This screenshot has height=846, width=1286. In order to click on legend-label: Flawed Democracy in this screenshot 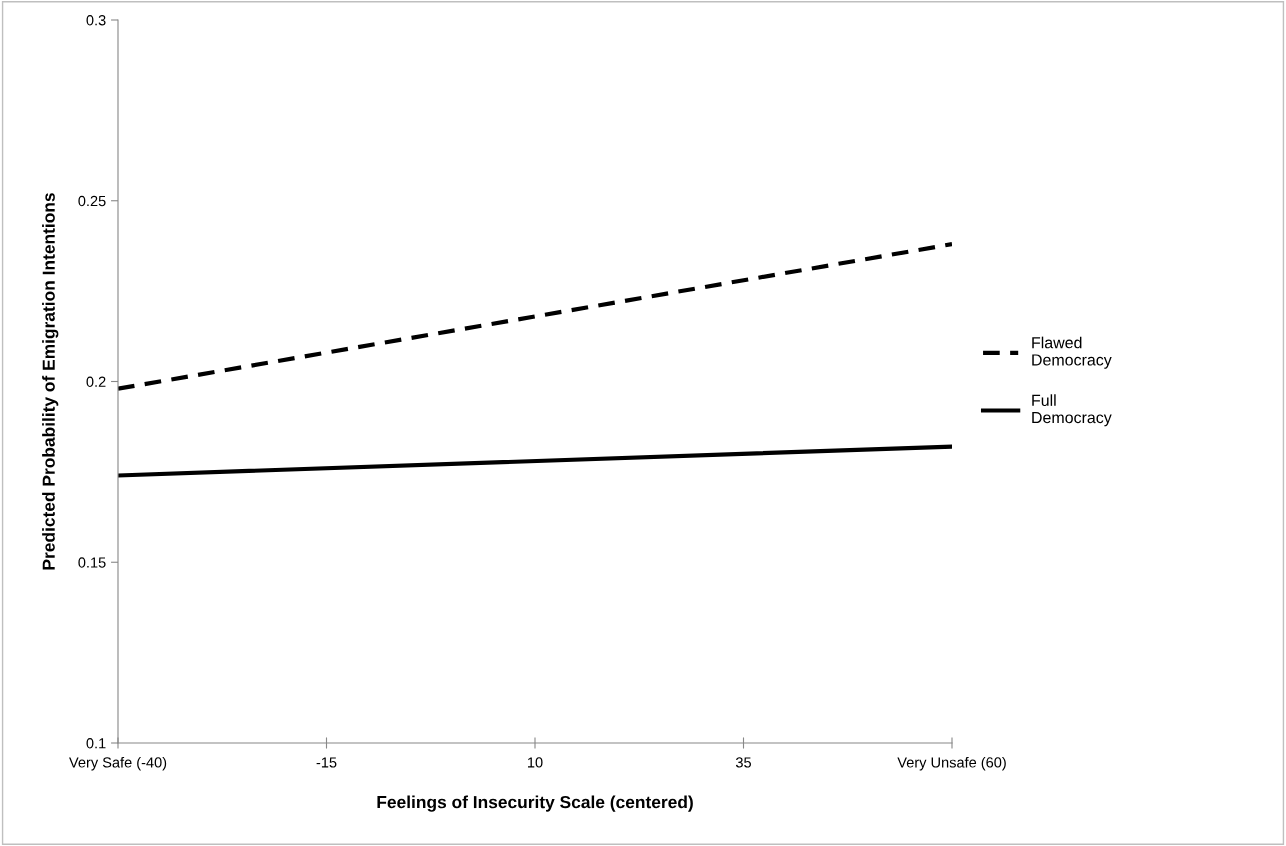, I will do `click(1072, 352)`.